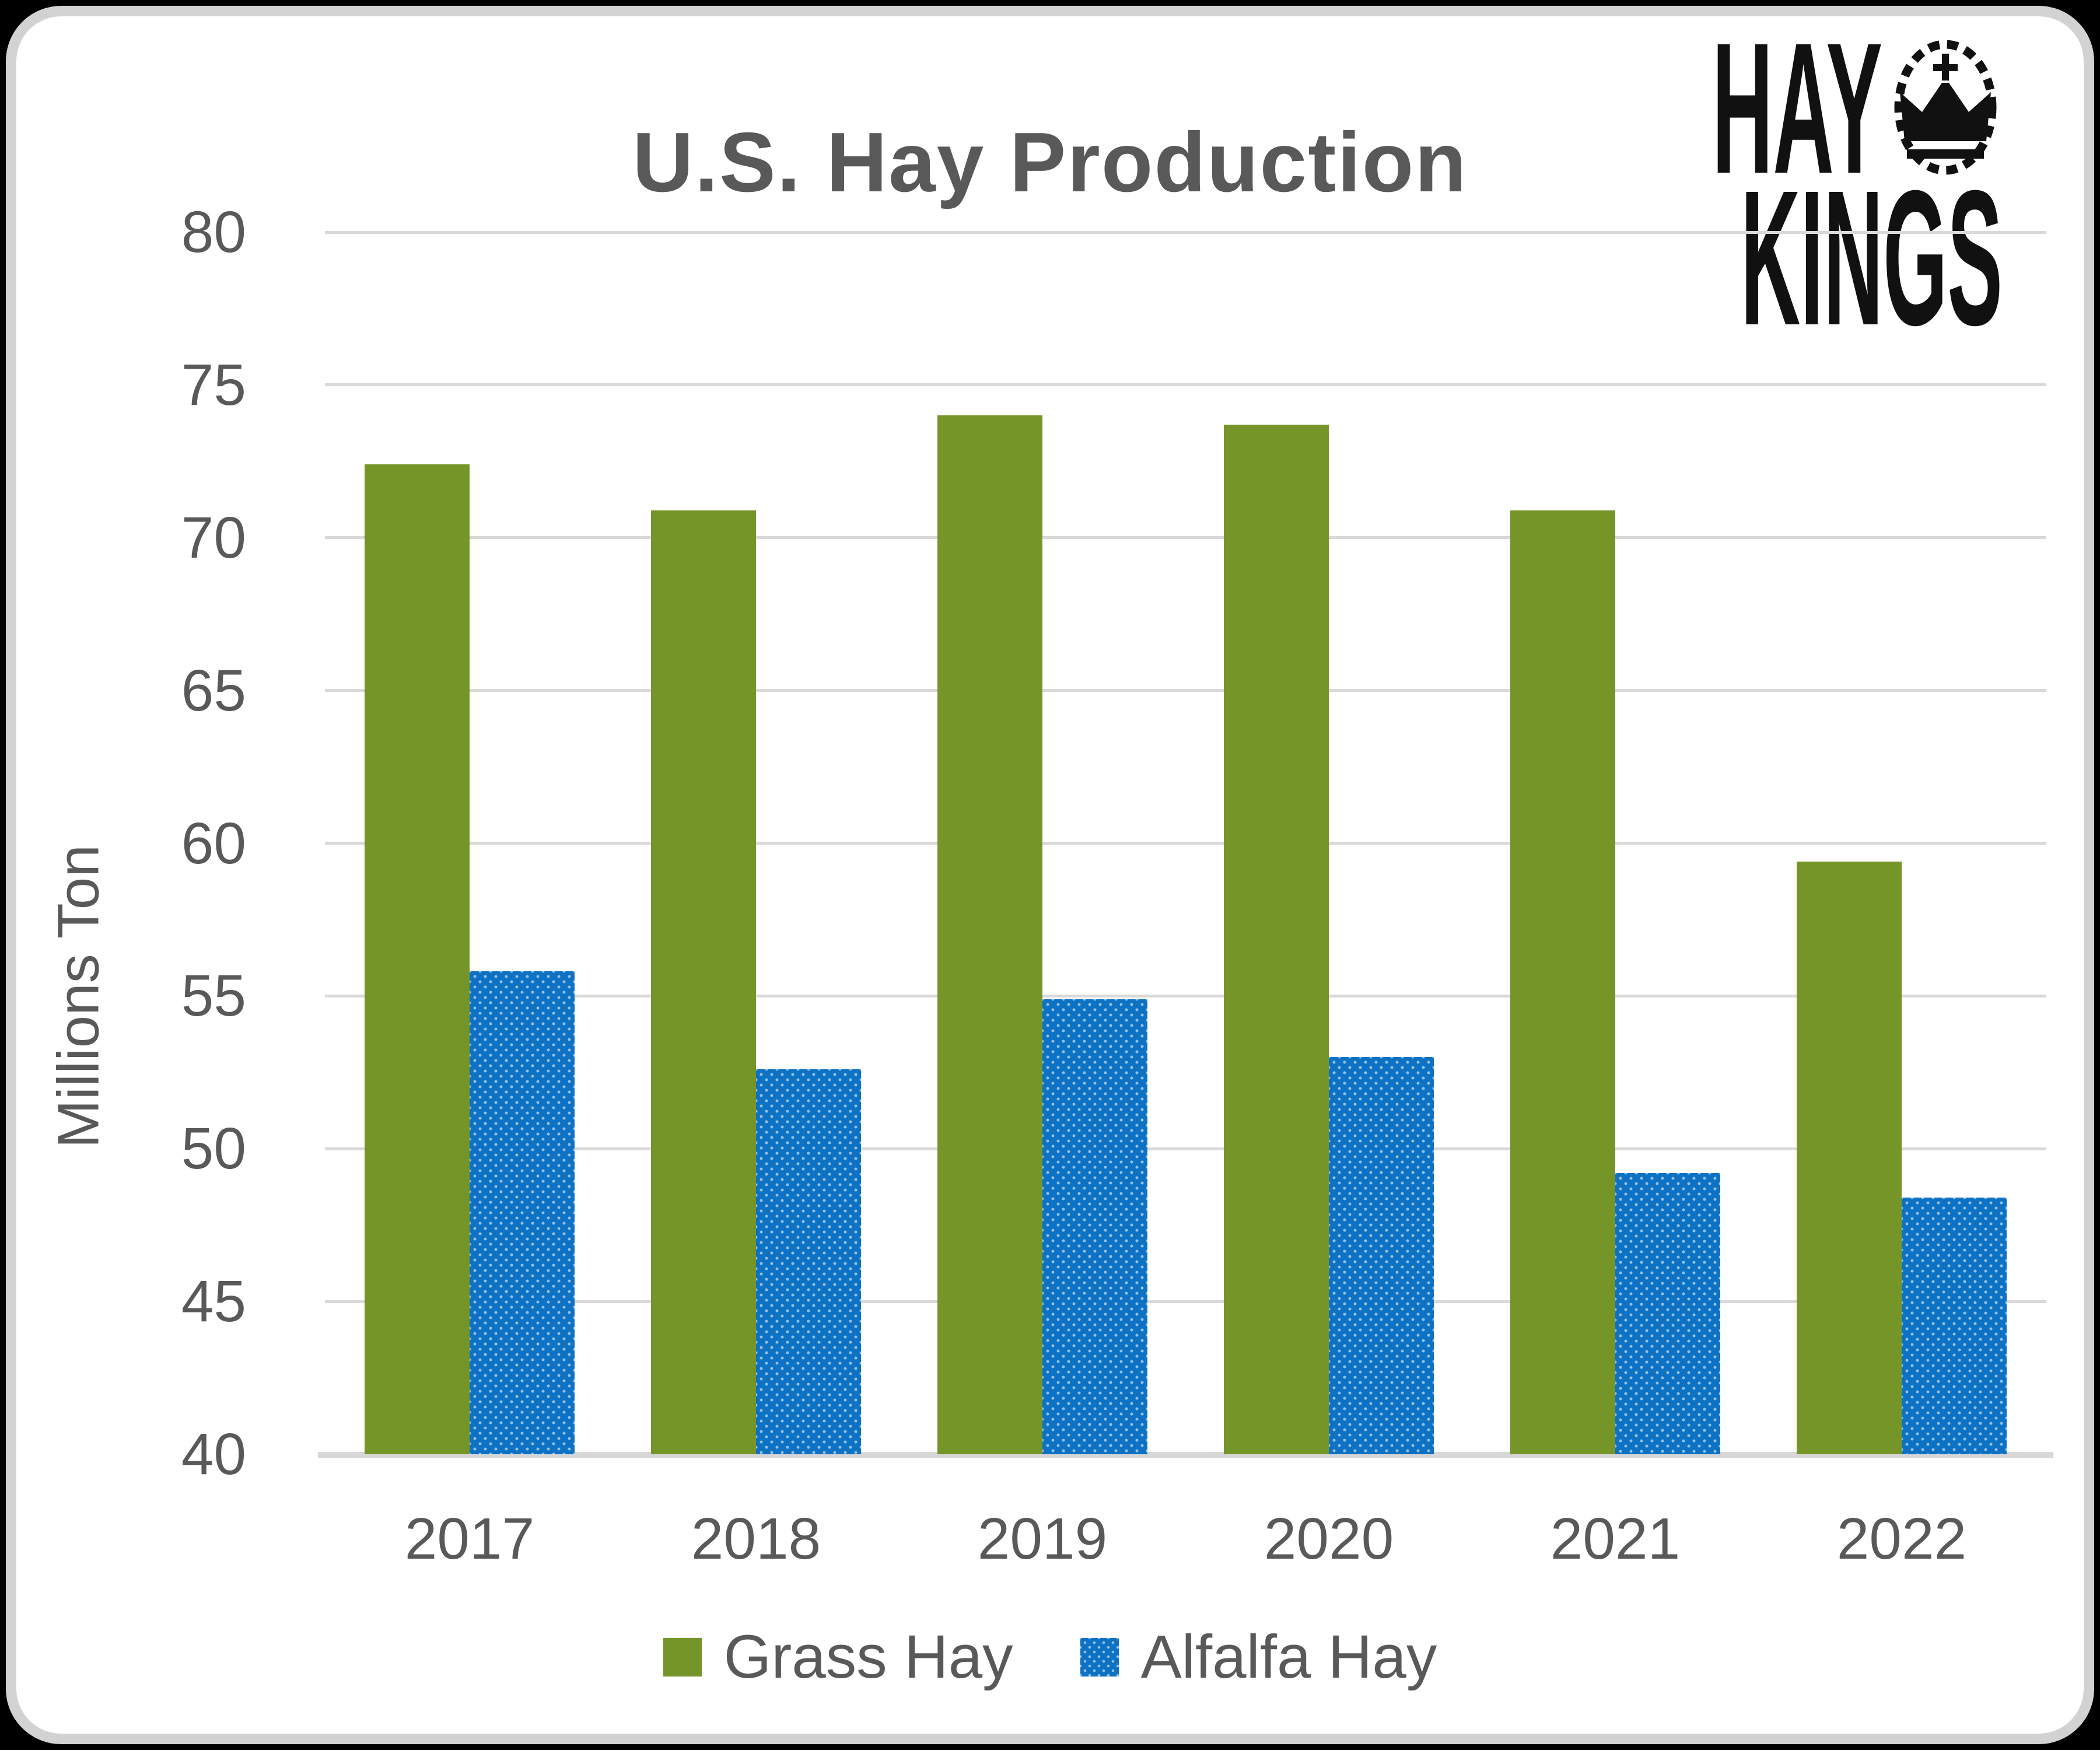 Image resolution: width=2100 pixels, height=1750 pixels. What do you see at coordinates (417, 959) in the screenshot?
I see `bar-grass-hay-2017` at bounding box center [417, 959].